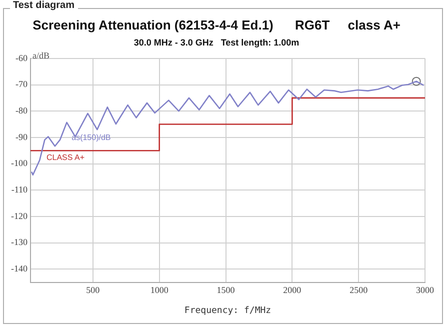  What do you see at coordinates (19, 215) in the screenshot?
I see `y-tick-label: -120` at bounding box center [19, 215].